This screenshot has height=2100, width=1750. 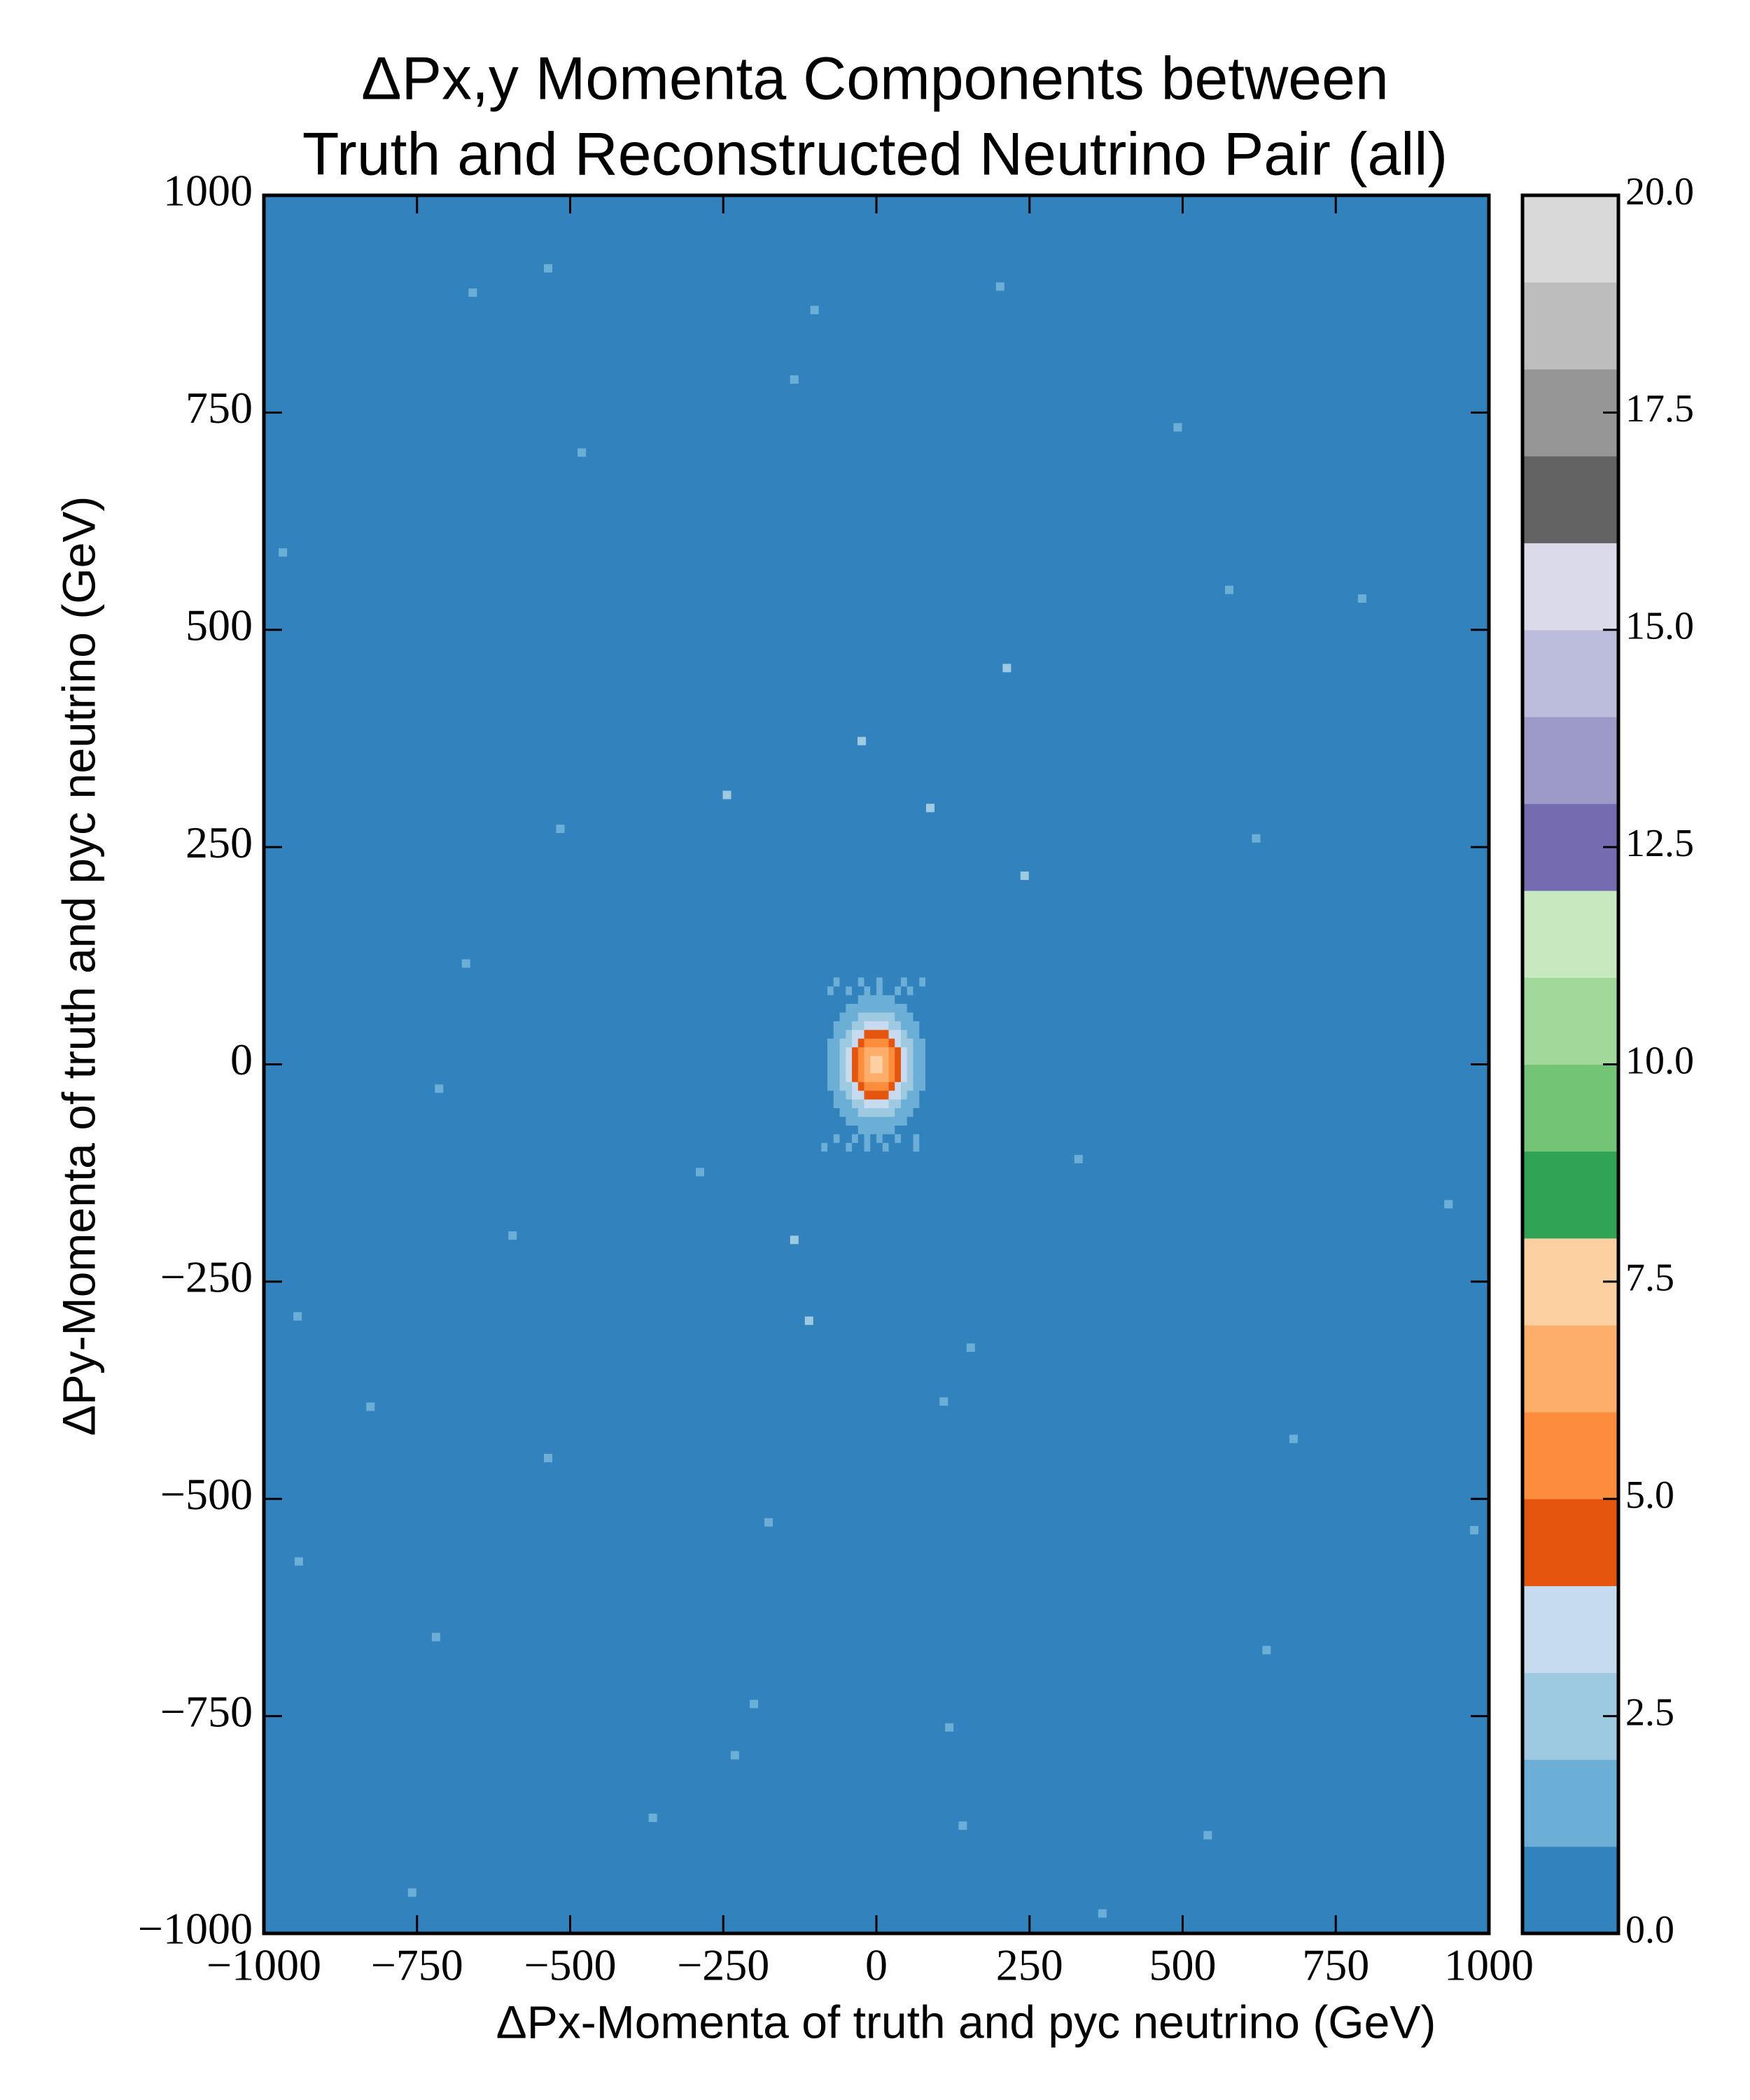 I want to click on chart-title: ΔPx,y Momenta Components between, so click(x=875, y=79).